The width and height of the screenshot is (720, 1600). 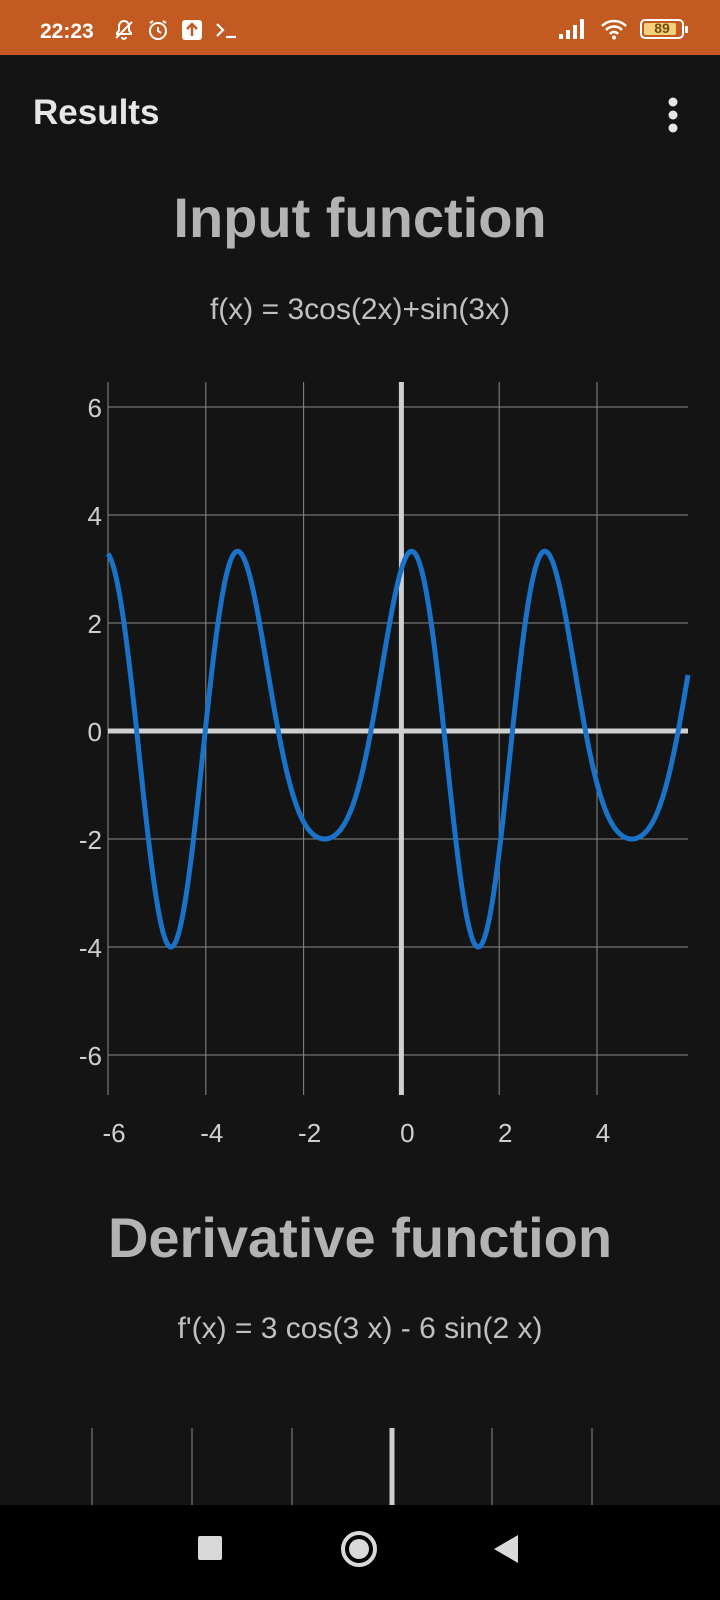 I want to click on battery-tip, so click(x=686, y=29).